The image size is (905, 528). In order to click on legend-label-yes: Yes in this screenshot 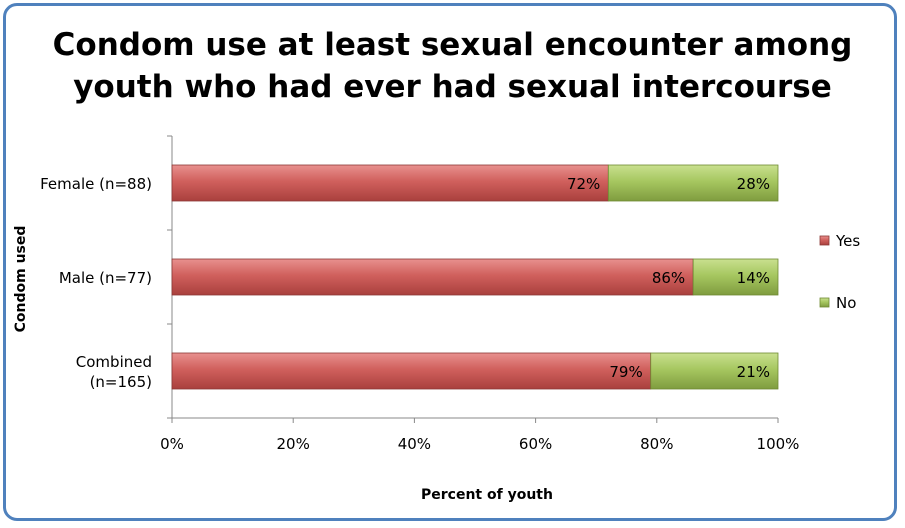, I will do `click(847, 241)`.